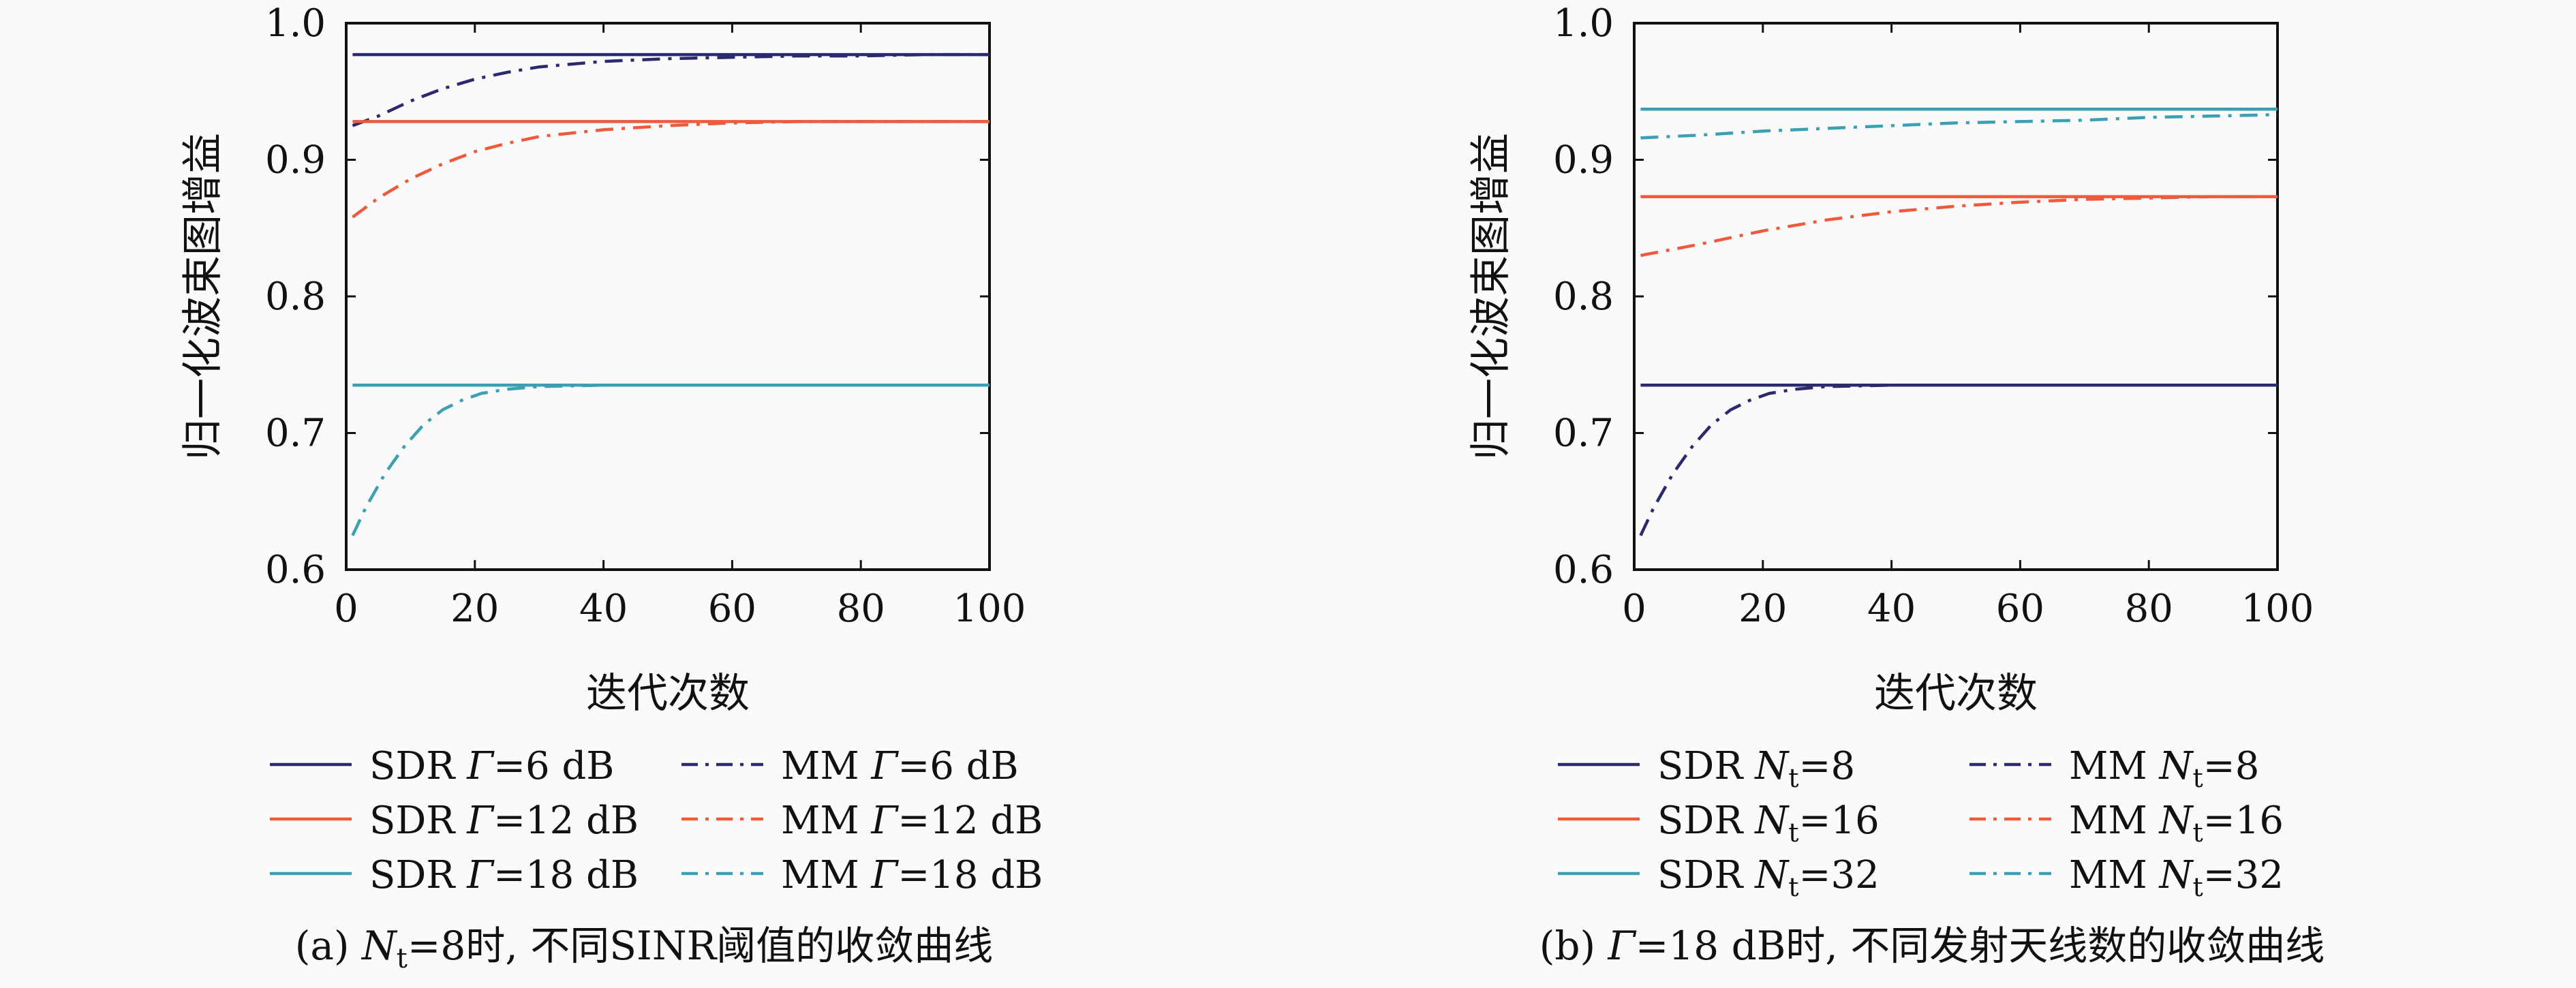 The height and width of the screenshot is (988, 2576). Describe the element at coordinates (504, 875) in the screenshot. I see `legend-label: SDR Γ=18 dB` at that location.